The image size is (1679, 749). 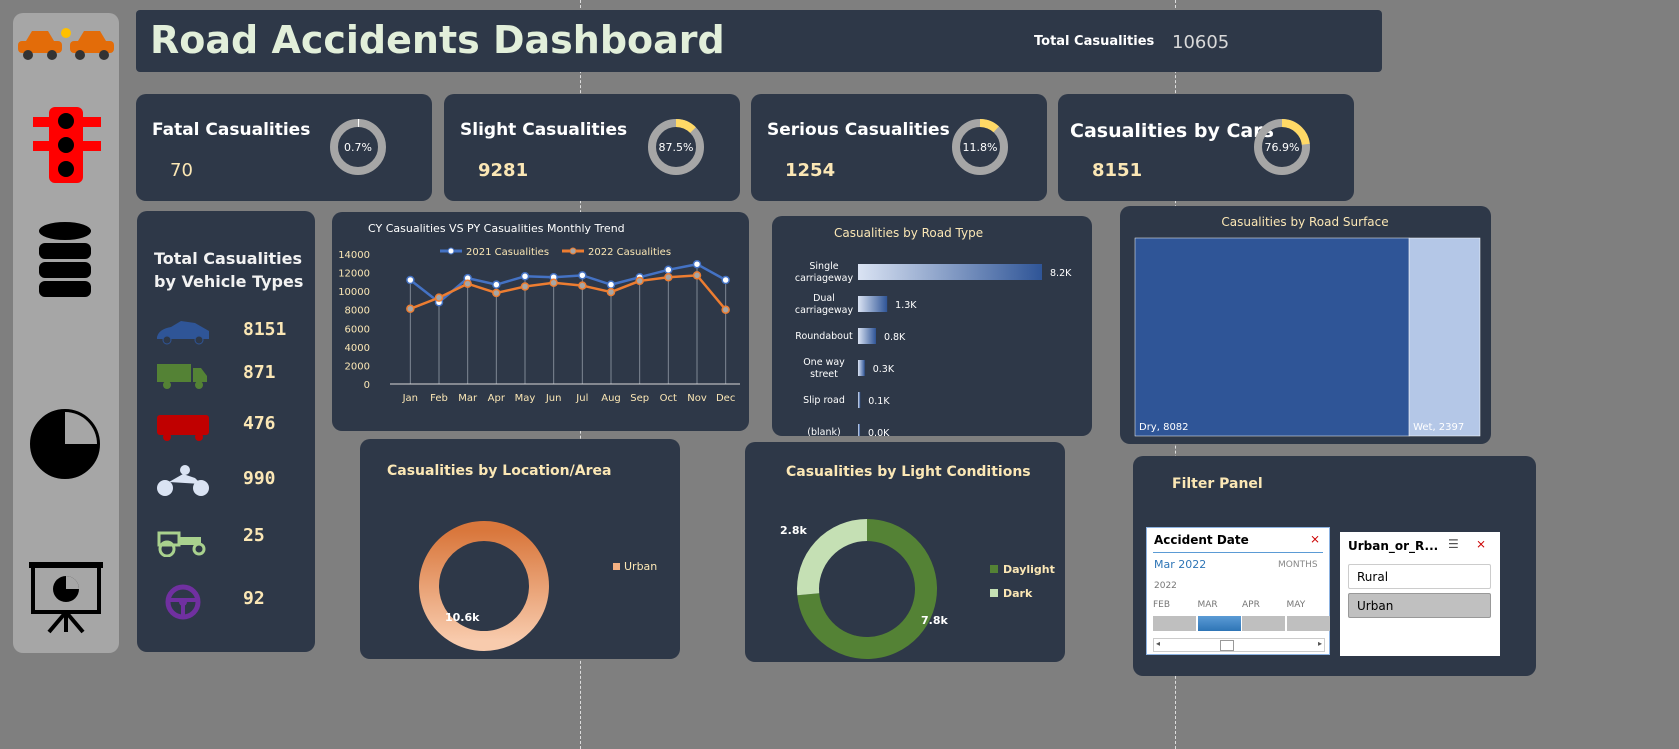 What do you see at coordinates (640, 566) in the screenshot?
I see `legend-label: Urban` at bounding box center [640, 566].